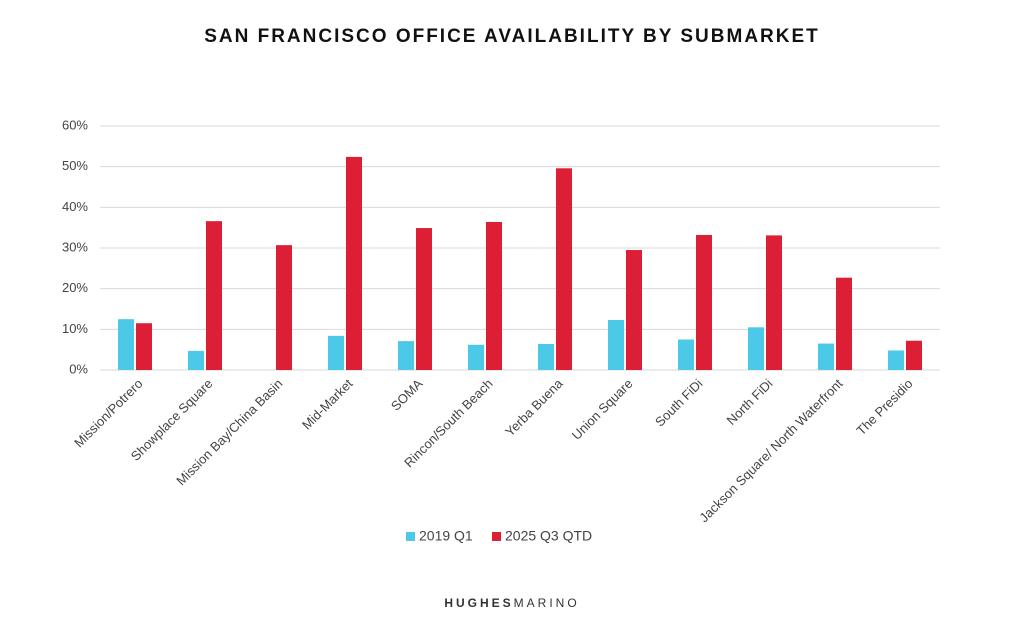 Image resolution: width=1024 pixels, height=634 pixels. I want to click on x-tick-label: Jackson Square/ North Waterfront, so click(771, 451).